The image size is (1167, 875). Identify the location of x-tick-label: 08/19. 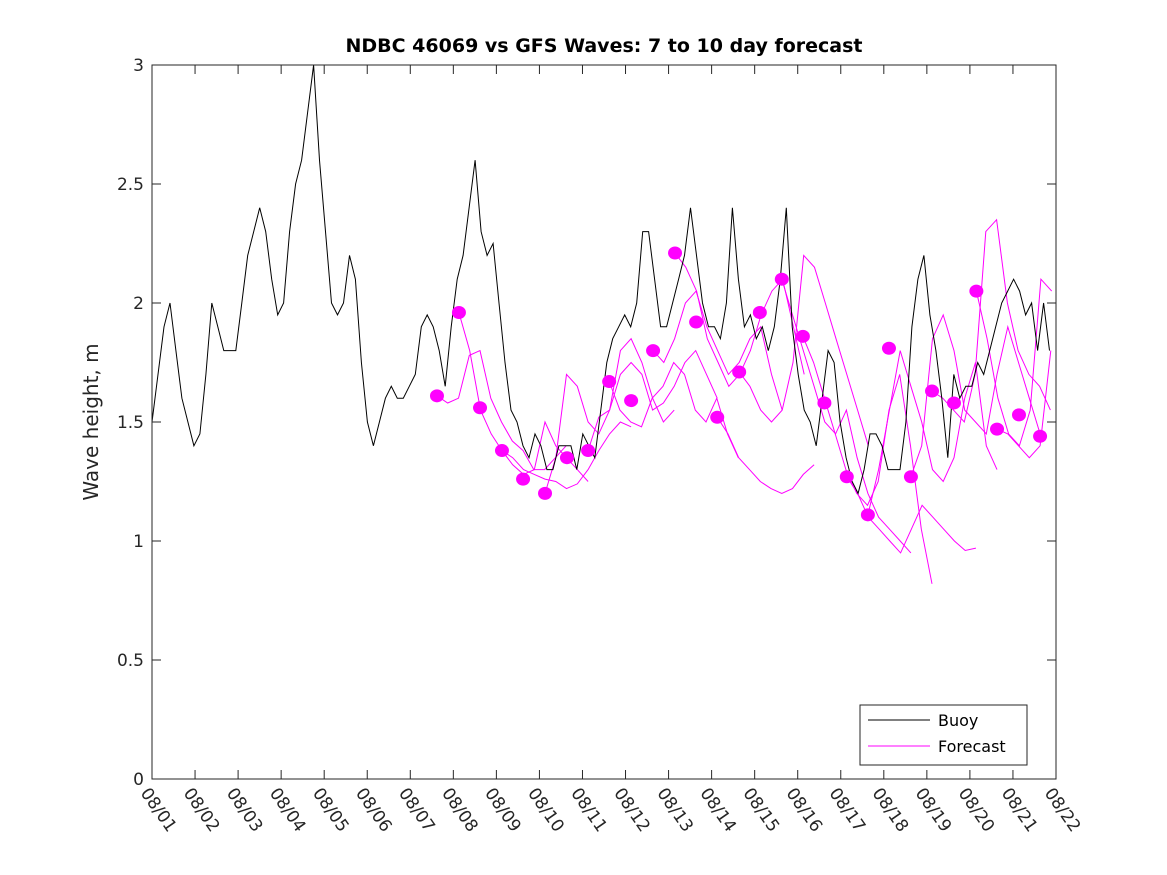
(933, 810).